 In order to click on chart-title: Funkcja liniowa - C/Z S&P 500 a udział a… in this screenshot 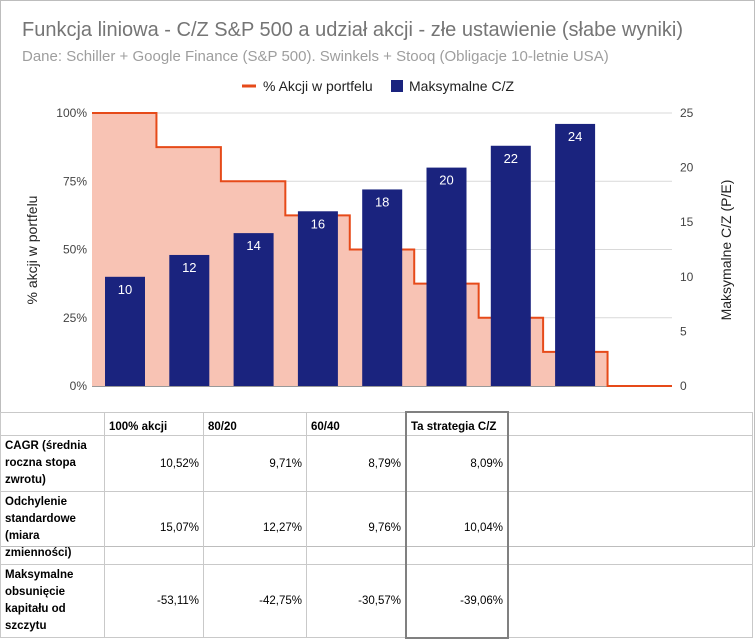, I will do `click(353, 30)`.